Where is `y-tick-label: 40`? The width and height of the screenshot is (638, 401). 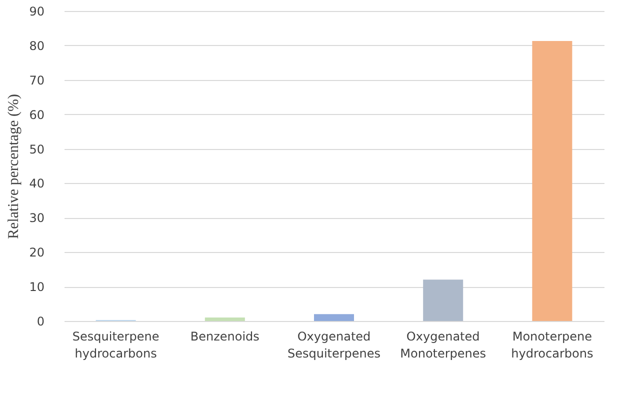 y-tick-label: 40 is located at coordinates (36, 183).